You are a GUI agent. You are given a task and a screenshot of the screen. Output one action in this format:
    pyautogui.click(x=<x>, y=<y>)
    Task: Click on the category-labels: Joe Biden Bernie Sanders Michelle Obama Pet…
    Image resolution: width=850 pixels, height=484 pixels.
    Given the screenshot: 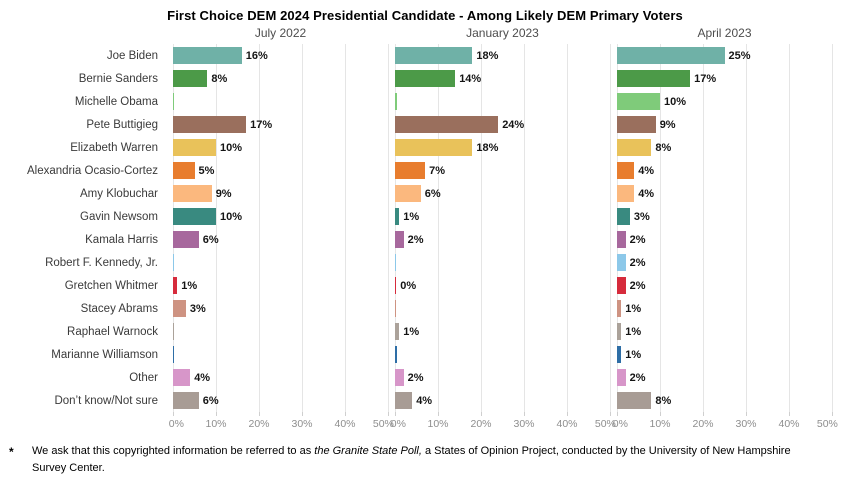 What is the action you would take?
    pyautogui.click(x=86, y=228)
    